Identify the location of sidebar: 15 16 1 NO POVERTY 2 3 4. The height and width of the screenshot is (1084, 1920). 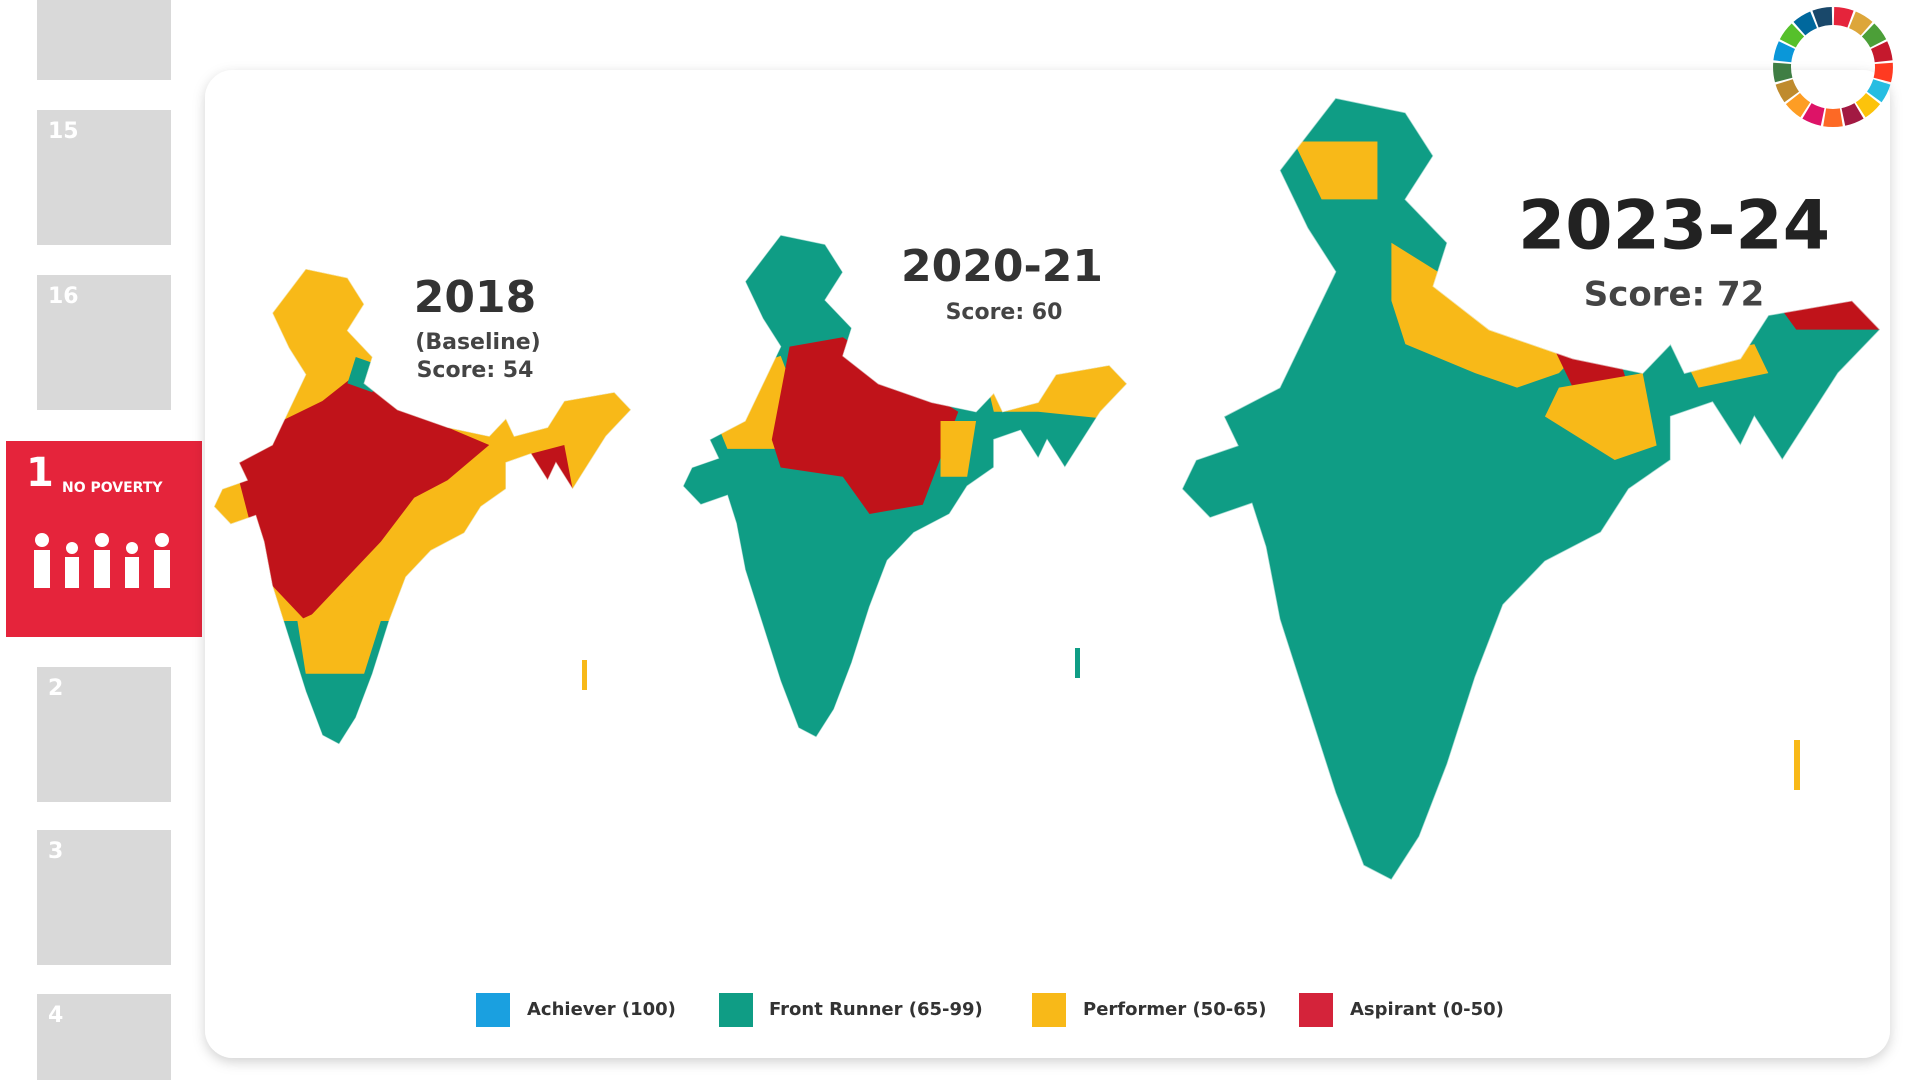
(104, 542).